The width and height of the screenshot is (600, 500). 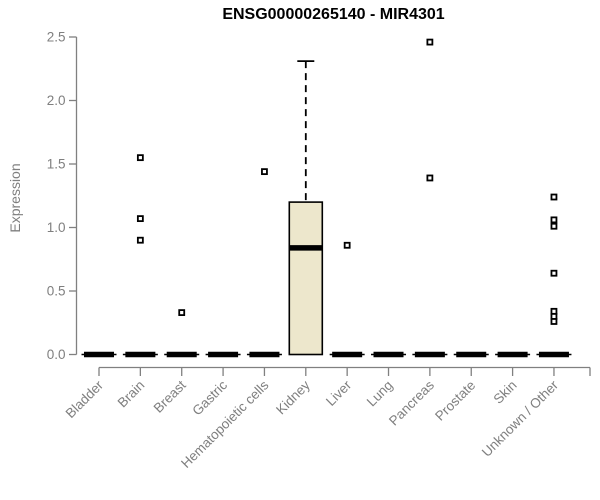 I want to click on outlier-point-breast, so click(x=182, y=312).